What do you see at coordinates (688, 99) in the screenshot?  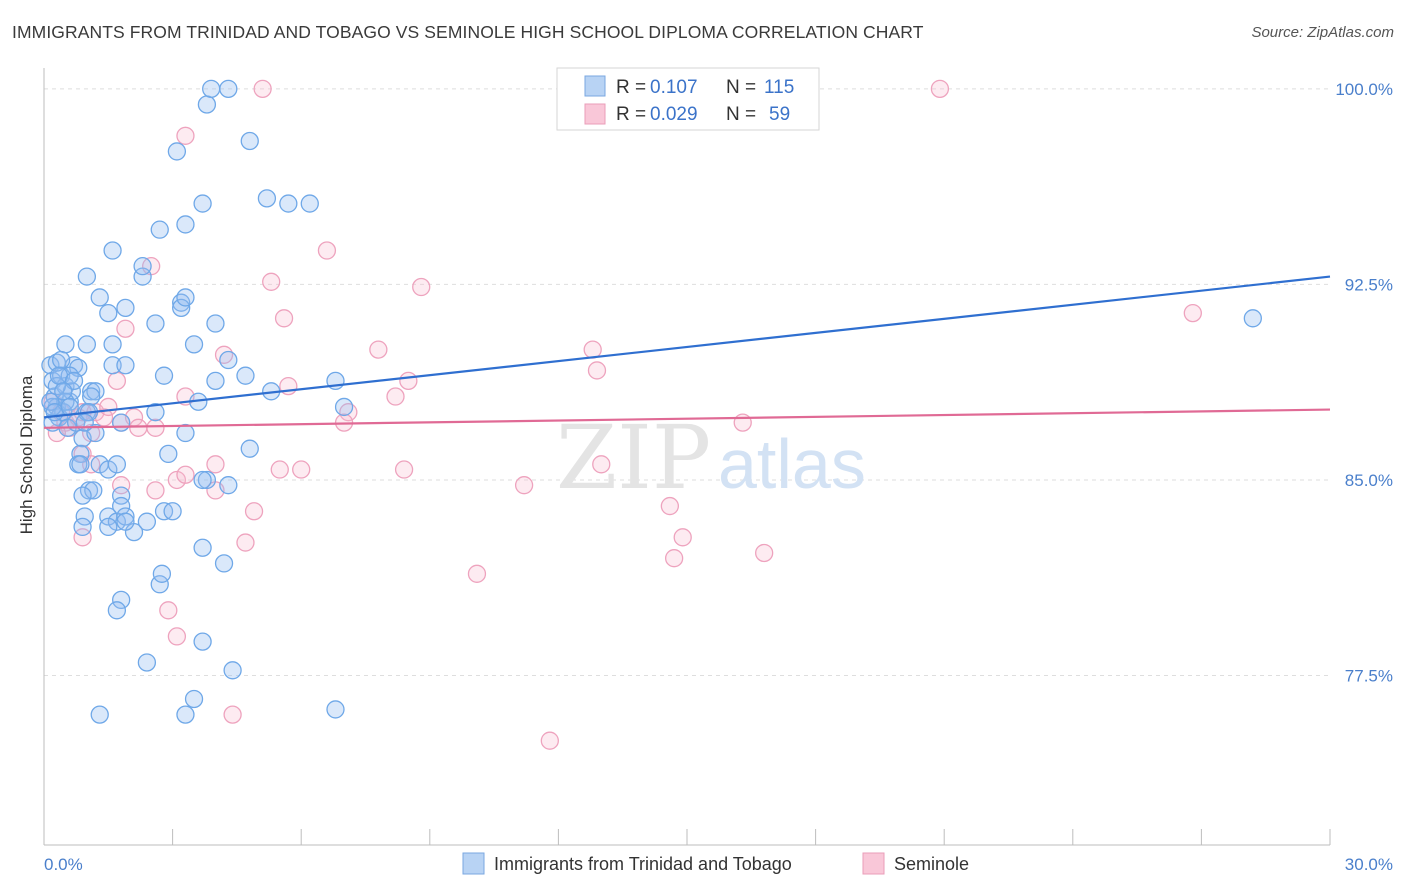 I see `legend: R = 0.107 N = 115 R = 0.029 N = 59` at bounding box center [688, 99].